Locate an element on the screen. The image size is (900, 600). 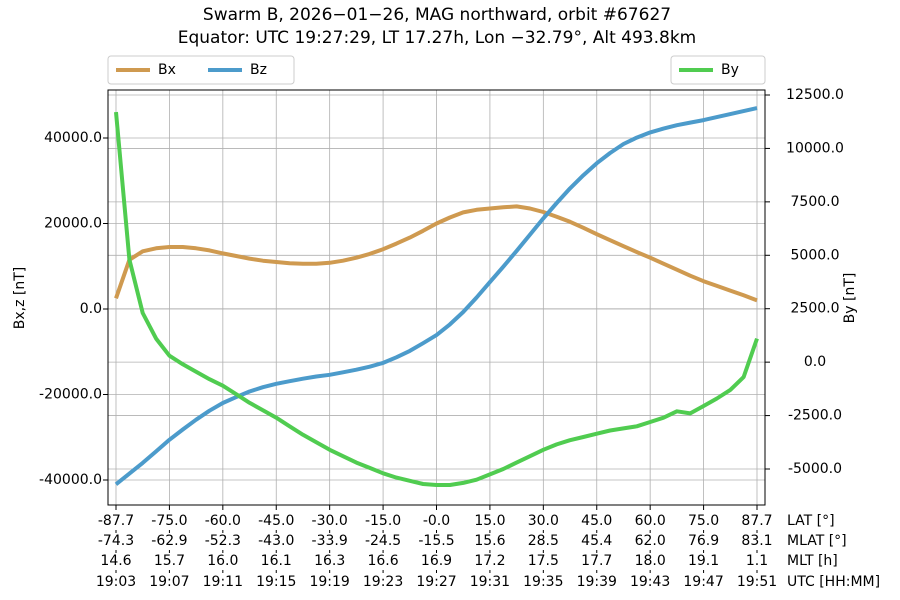
x-tick-label: 19:43 is located at coordinates (650, 582).